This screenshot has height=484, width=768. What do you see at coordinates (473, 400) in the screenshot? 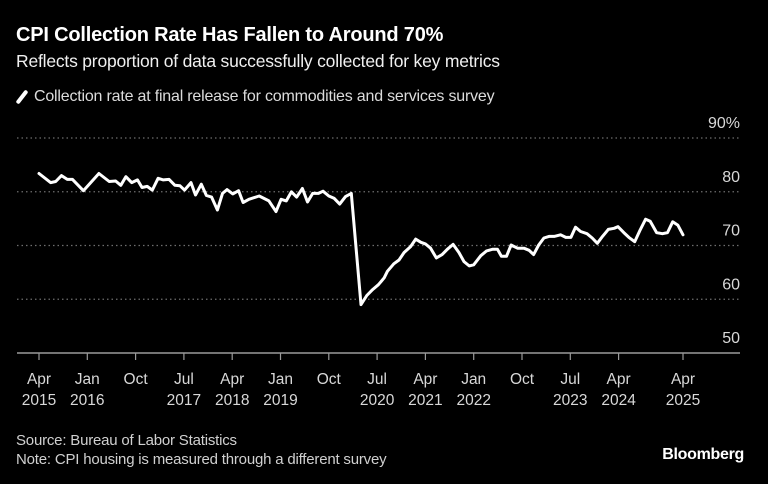
I see `x-tick-year-label: 2022` at bounding box center [473, 400].